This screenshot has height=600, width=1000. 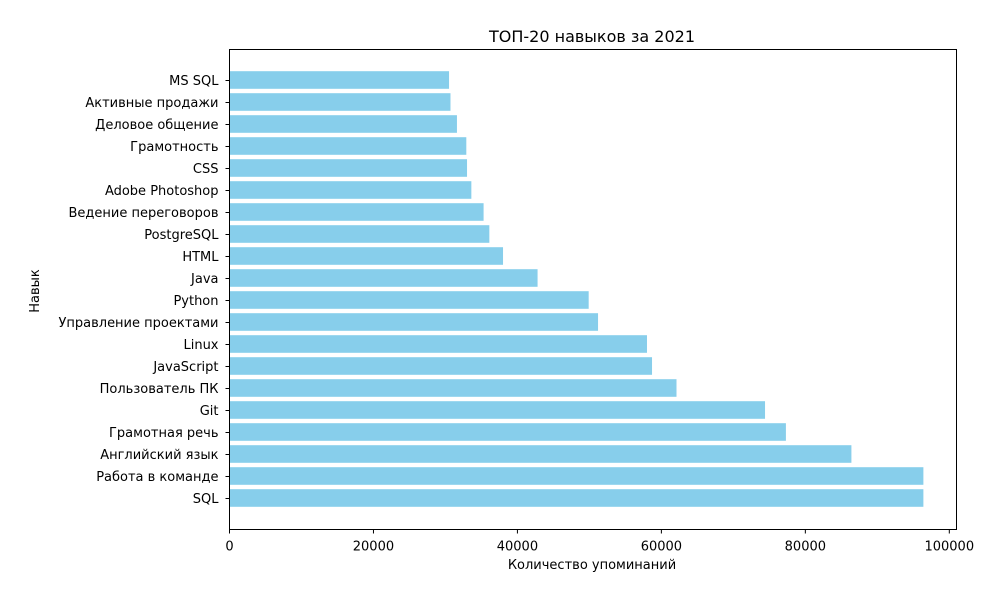 What do you see at coordinates (151, 103) in the screenshot?
I see `y-tick-label: Активные продажи` at bounding box center [151, 103].